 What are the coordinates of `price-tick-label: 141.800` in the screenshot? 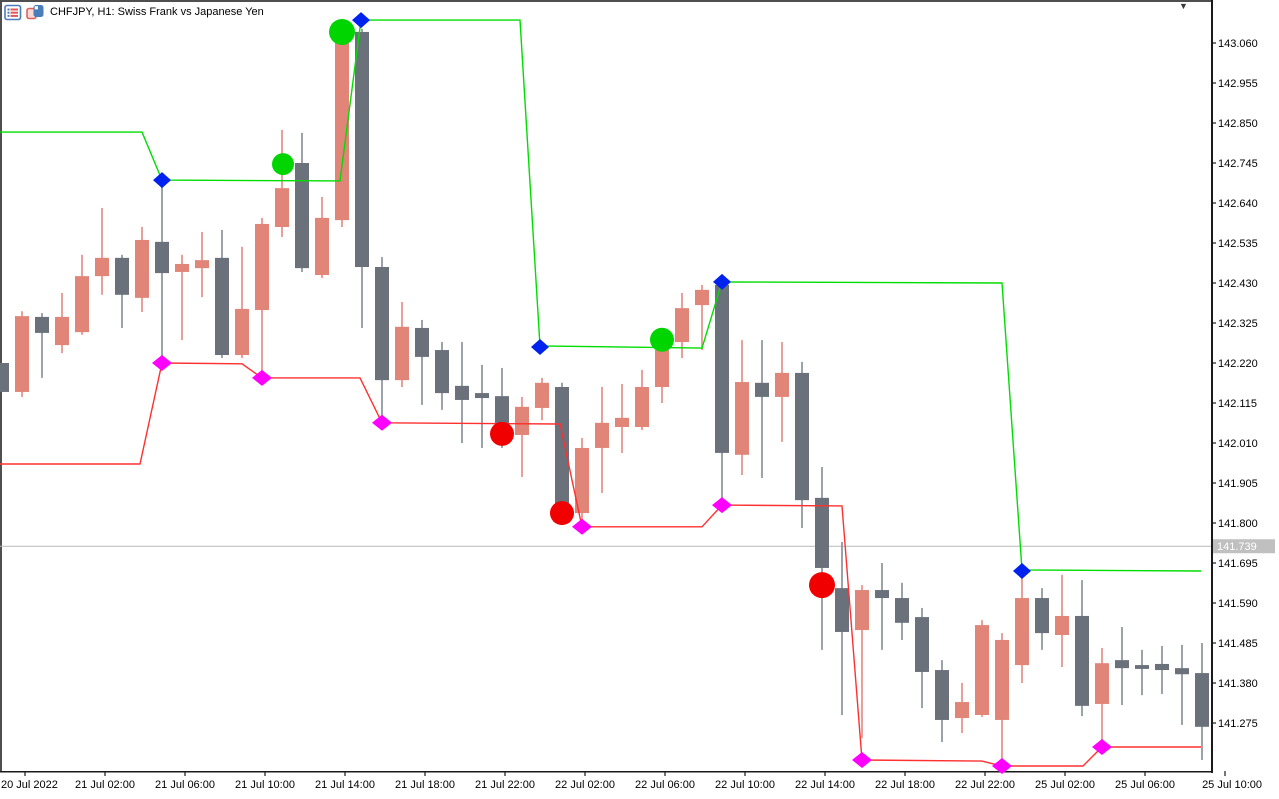 It's located at (1238, 524).